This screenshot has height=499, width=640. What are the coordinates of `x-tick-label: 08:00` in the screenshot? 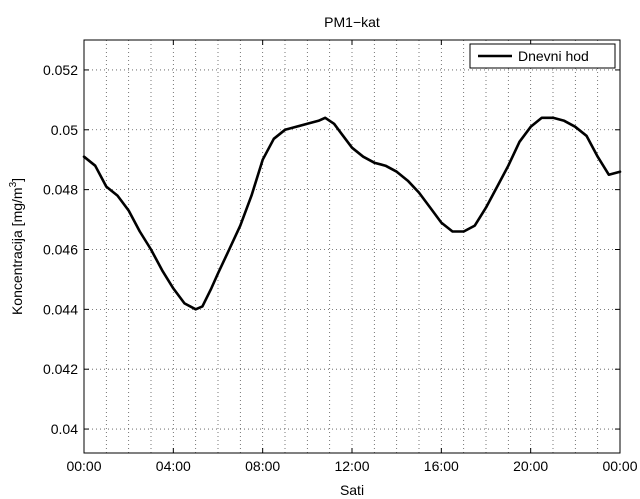 It's located at (262, 466).